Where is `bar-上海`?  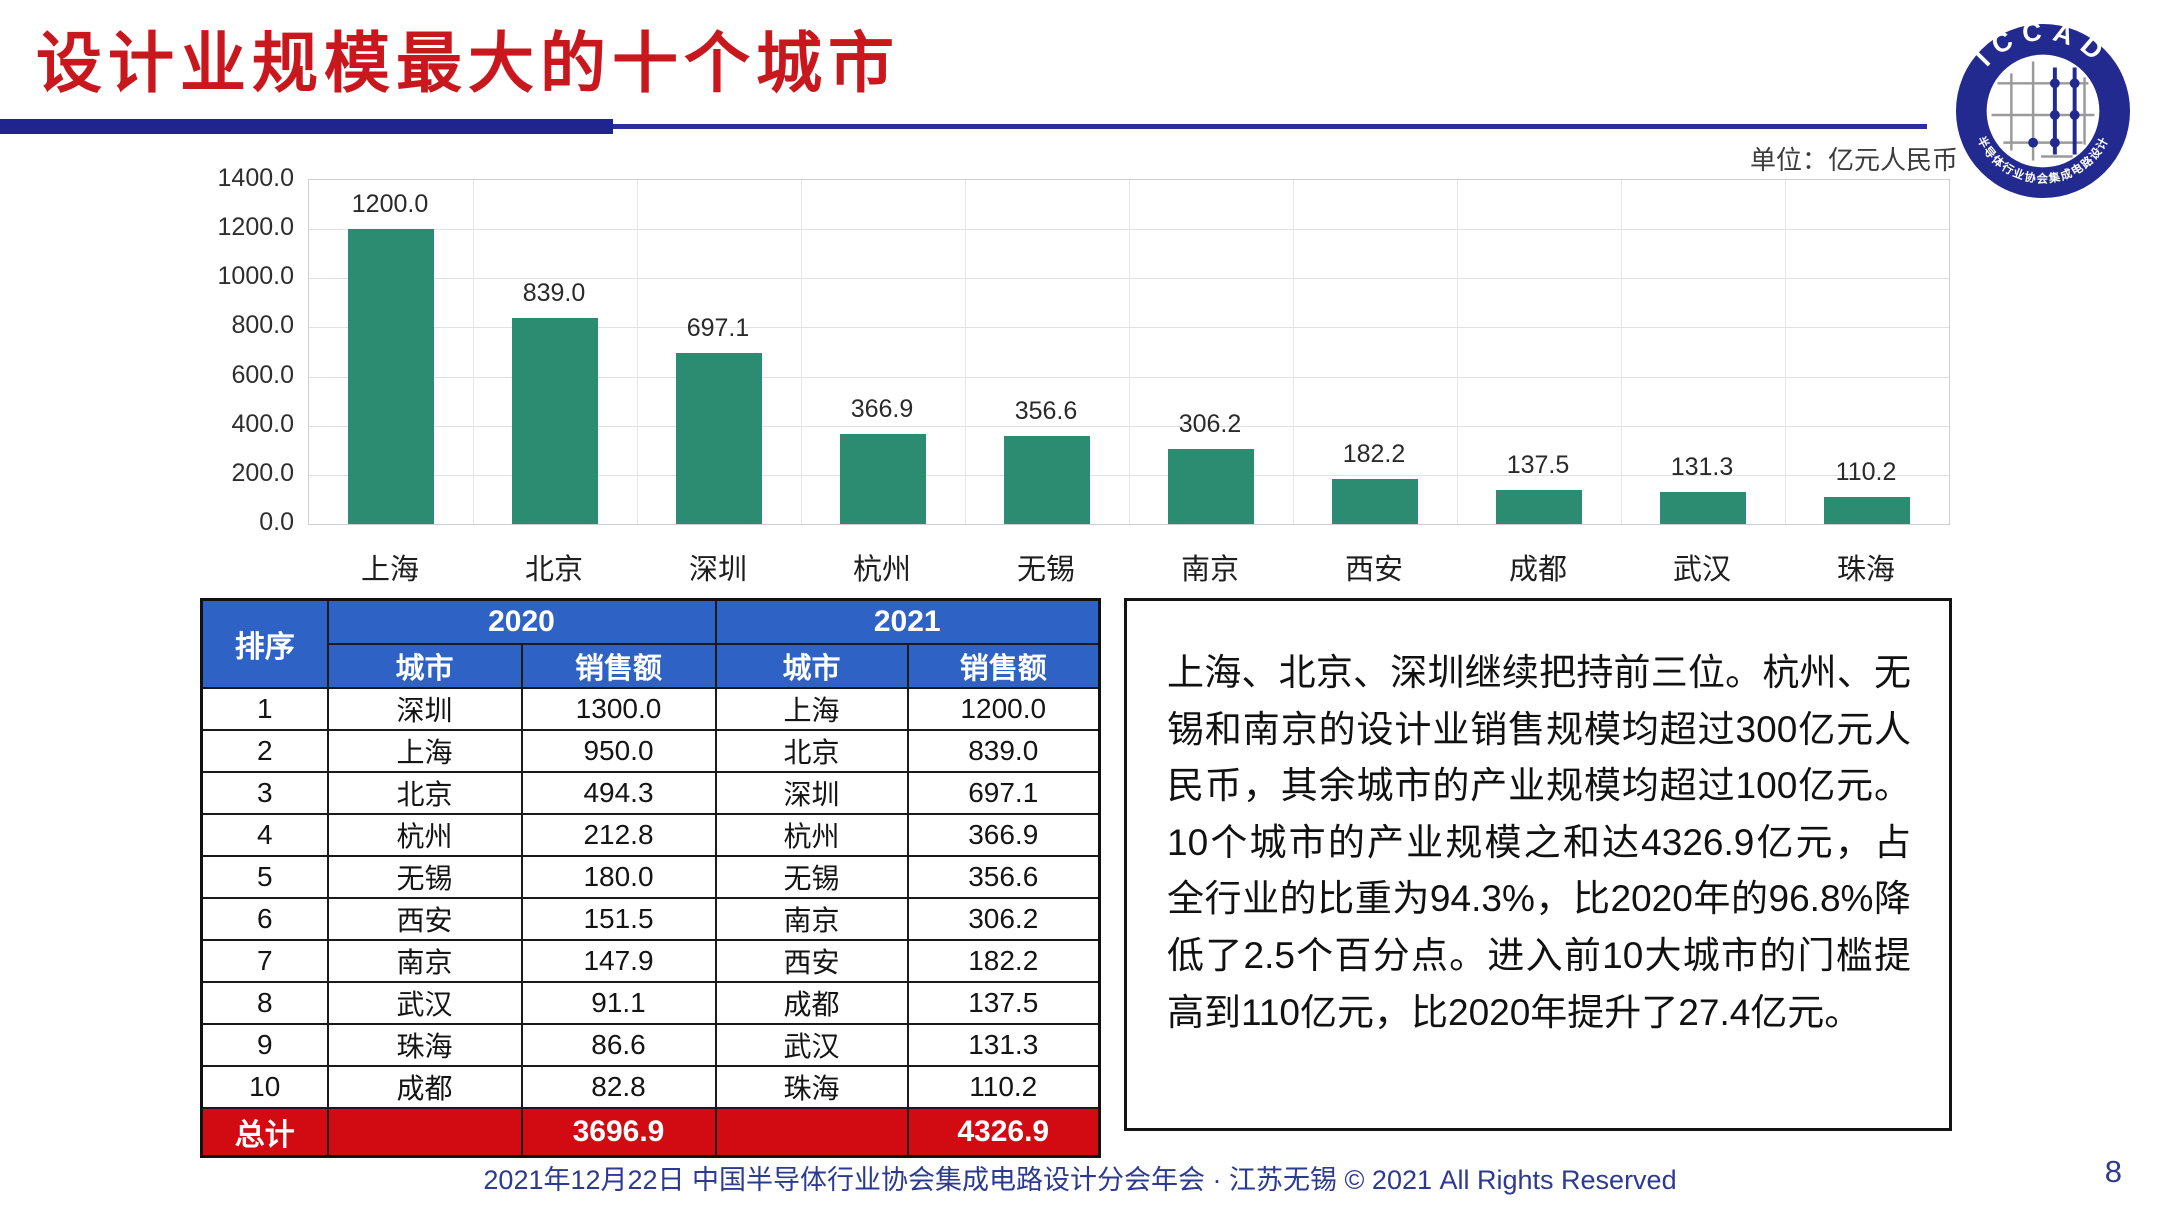
bar-上海 is located at coordinates (391, 376).